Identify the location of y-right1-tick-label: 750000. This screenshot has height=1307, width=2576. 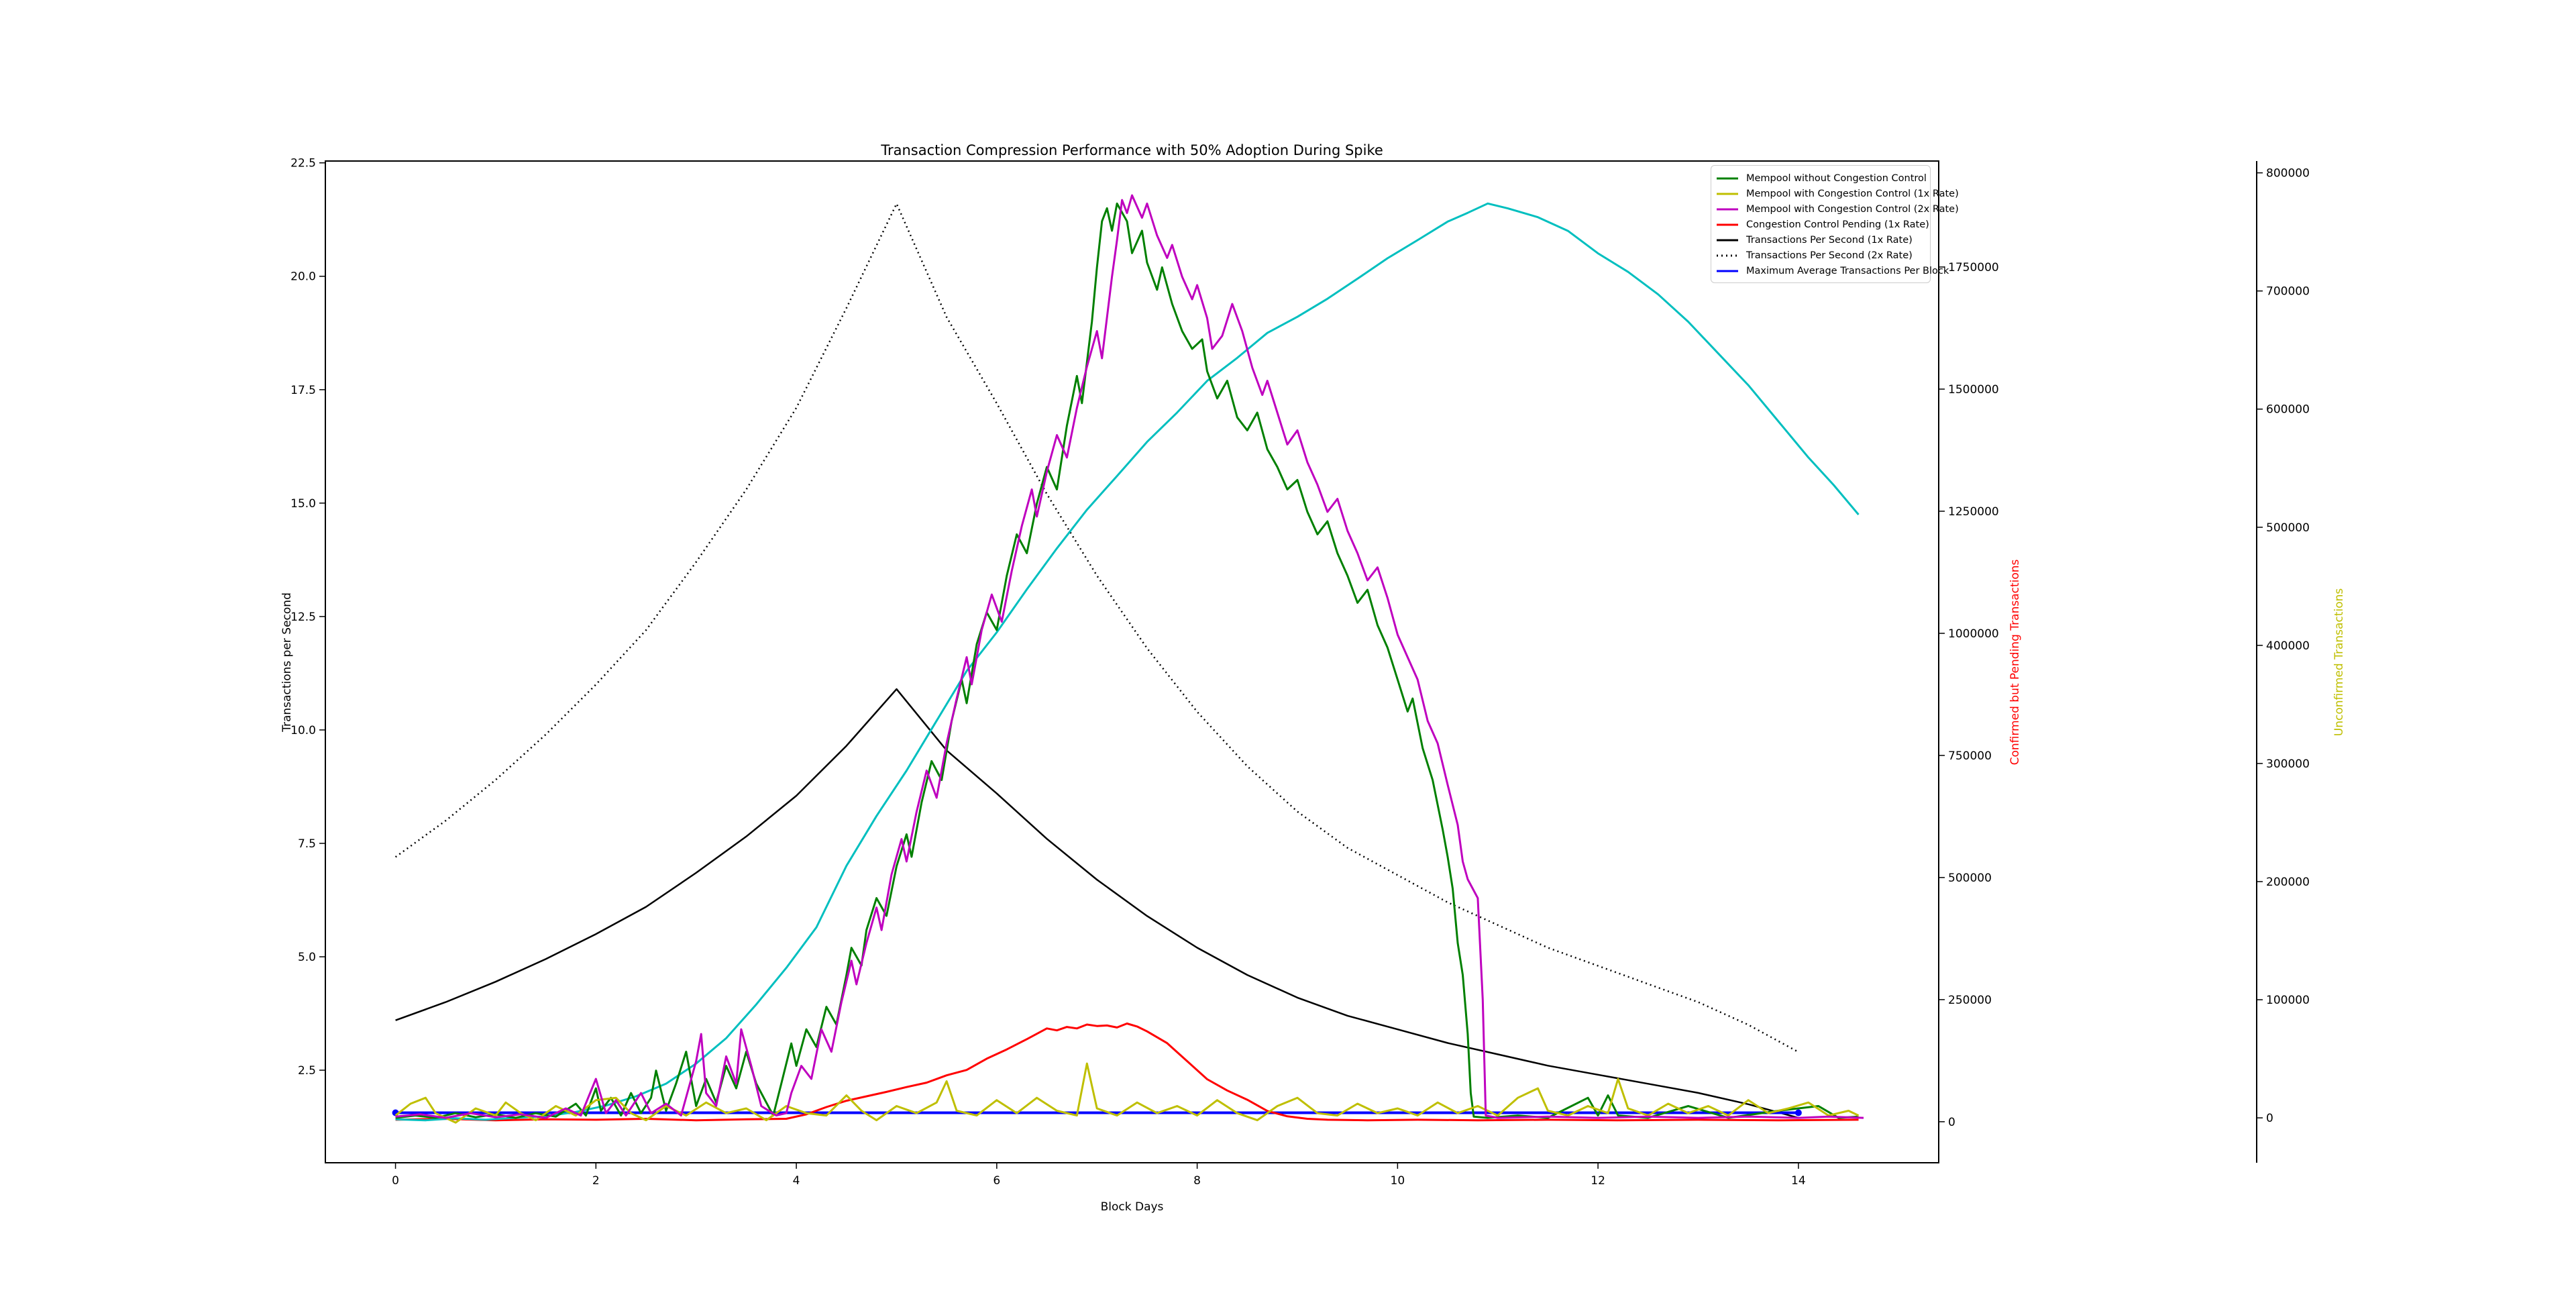
(1970, 756).